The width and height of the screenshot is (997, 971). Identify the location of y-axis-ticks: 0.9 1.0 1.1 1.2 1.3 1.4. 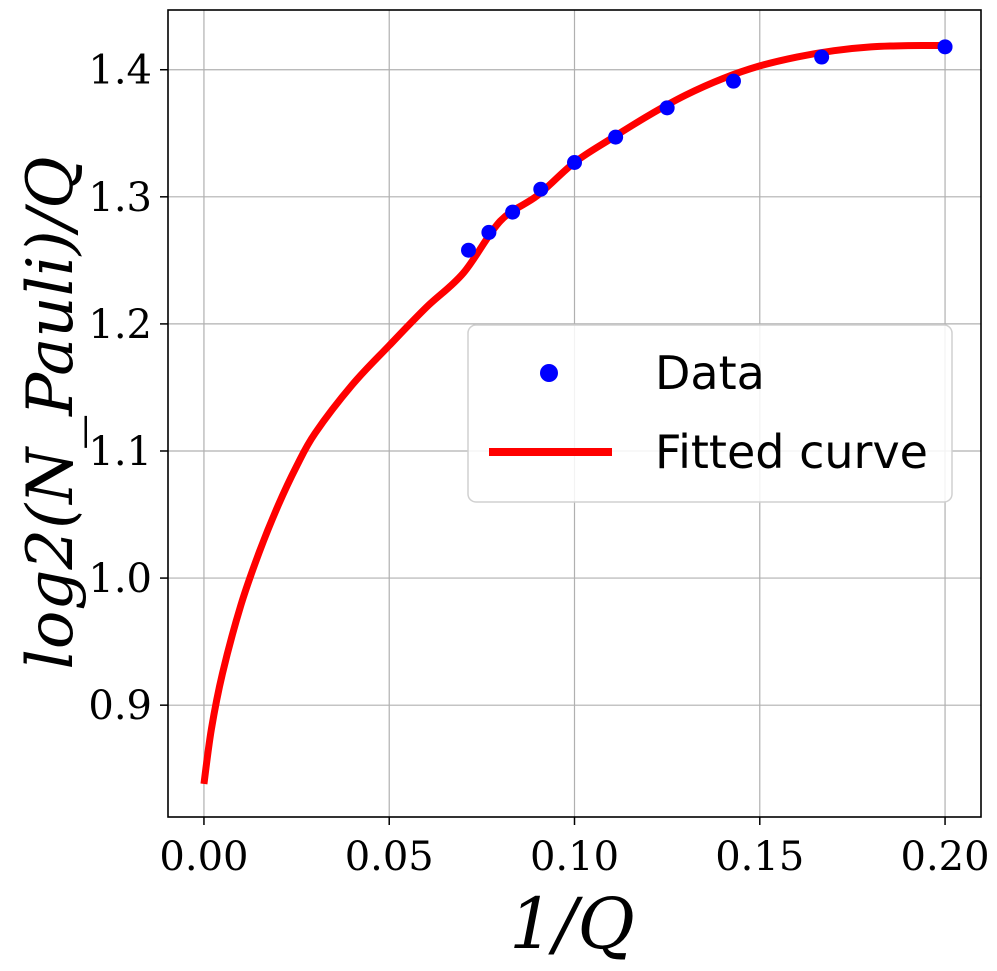
(128, 388).